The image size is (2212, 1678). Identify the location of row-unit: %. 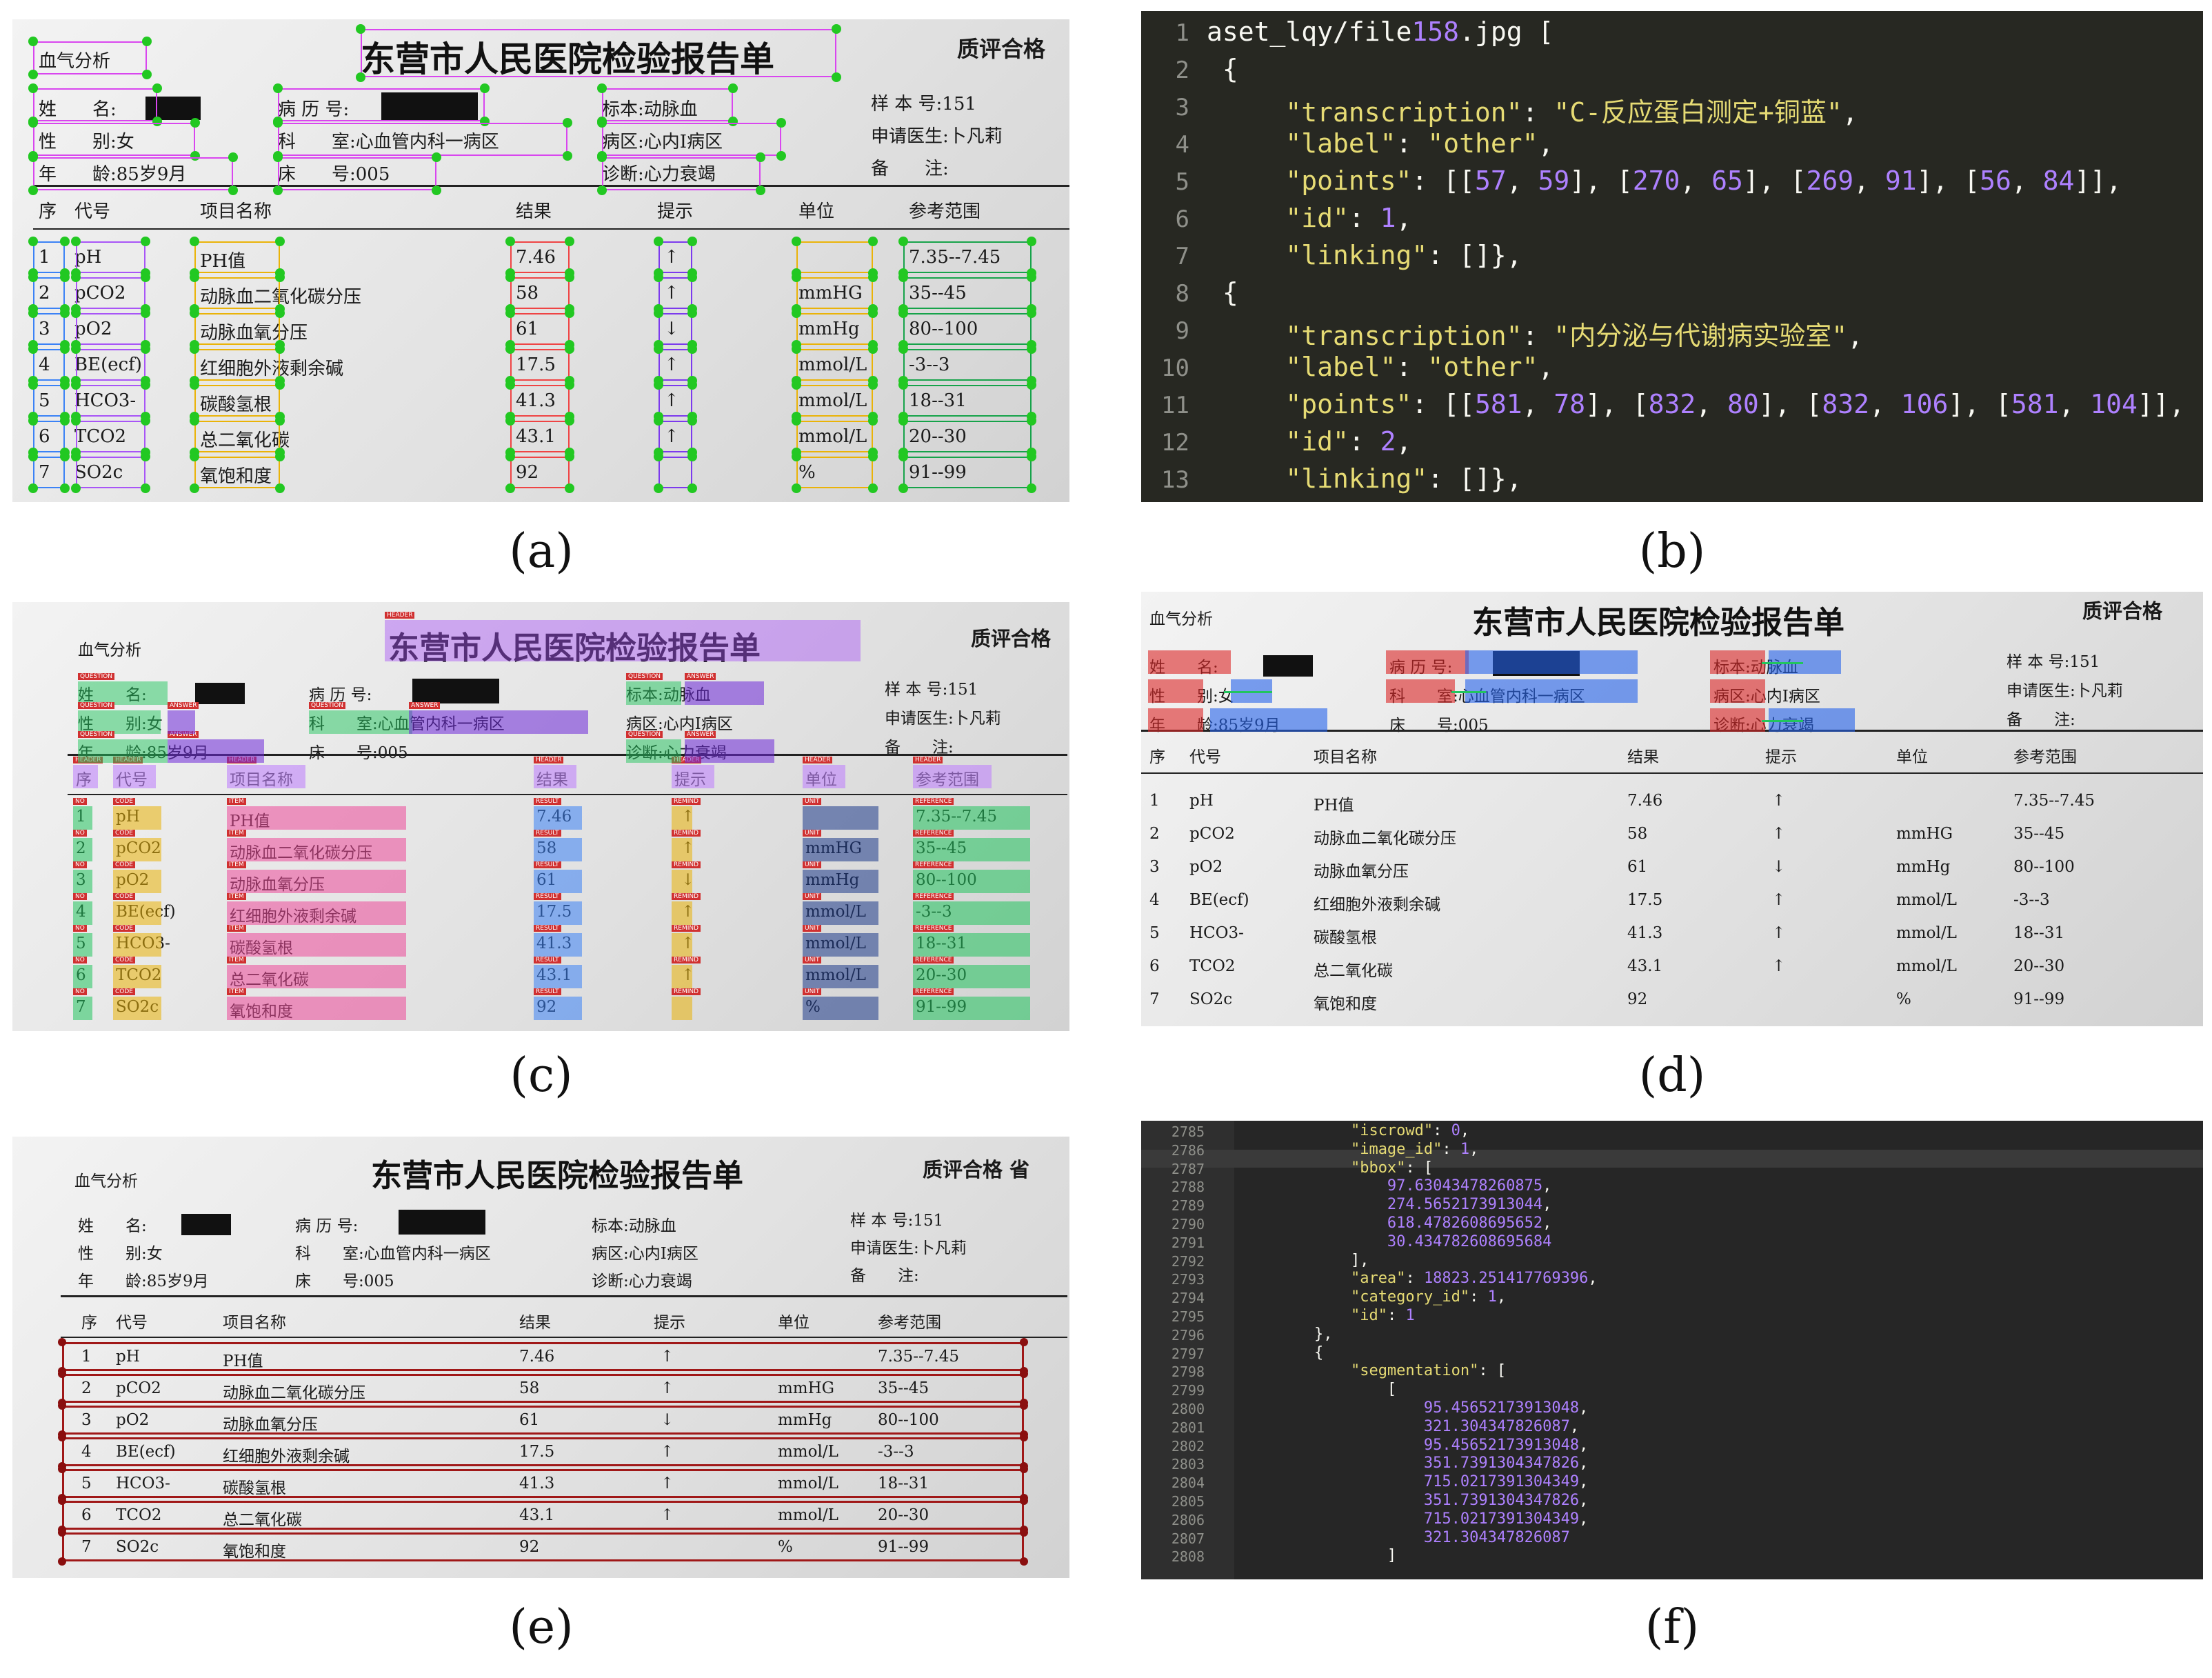
(785, 1547).